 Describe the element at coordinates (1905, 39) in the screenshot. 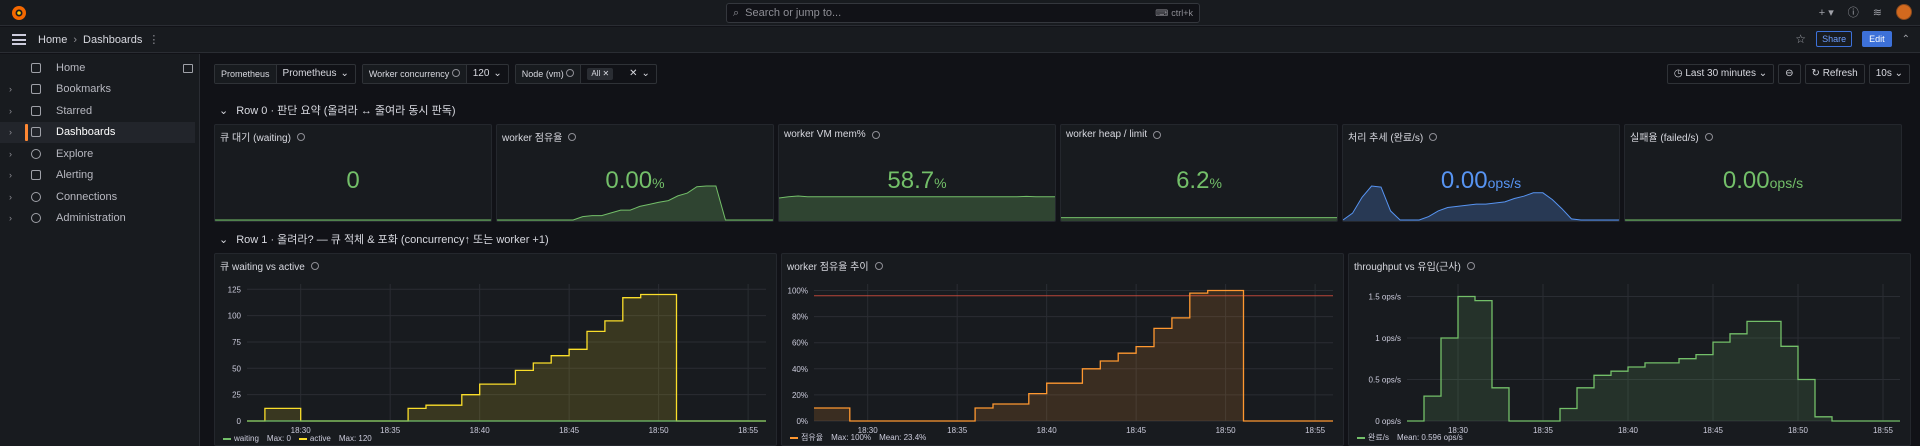

I see `chevron-up-icon: ⌃` at that location.